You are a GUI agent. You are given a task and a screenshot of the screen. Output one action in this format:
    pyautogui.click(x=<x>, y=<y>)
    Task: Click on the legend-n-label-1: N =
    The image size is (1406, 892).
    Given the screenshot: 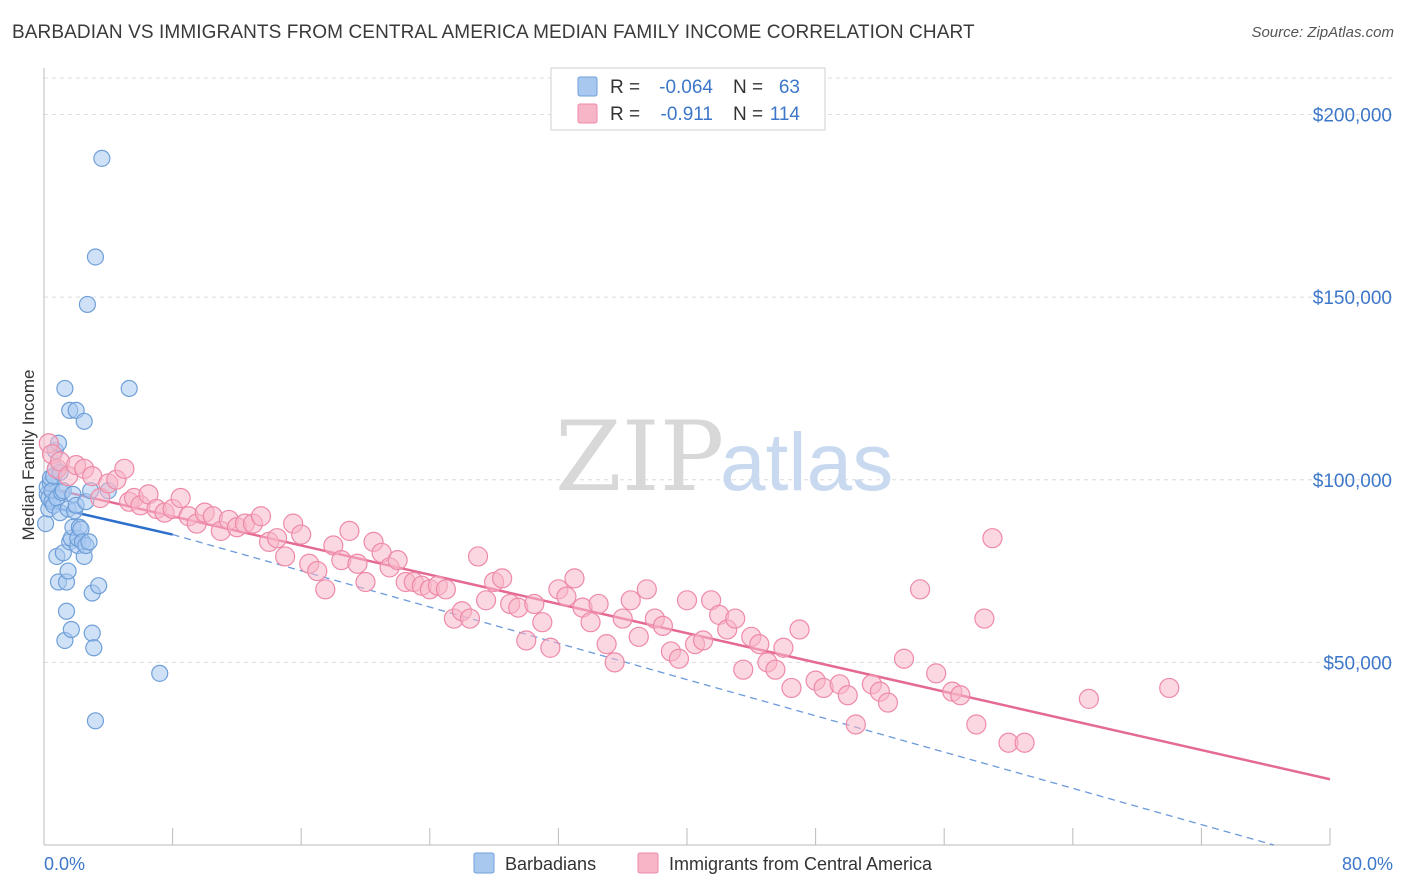 What is the action you would take?
    pyautogui.click(x=748, y=87)
    